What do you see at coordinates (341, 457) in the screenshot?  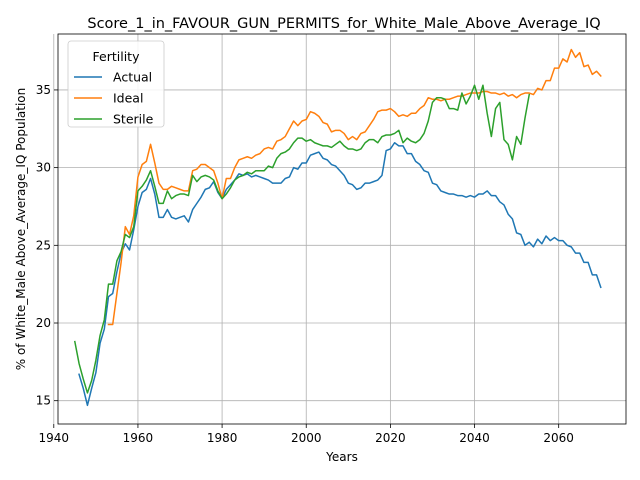 I see `x-axis-label: Years` at bounding box center [341, 457].